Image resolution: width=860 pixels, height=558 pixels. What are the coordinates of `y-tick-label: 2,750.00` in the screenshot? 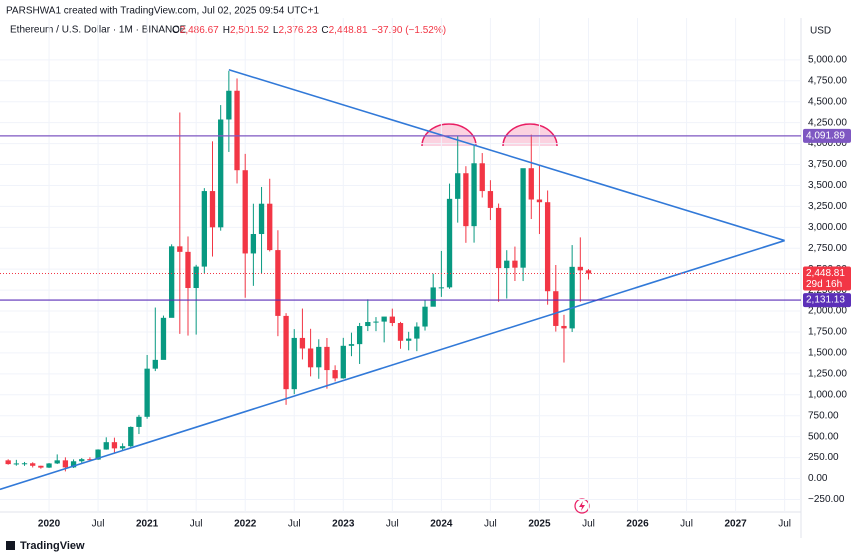 It's located at (827, 248).